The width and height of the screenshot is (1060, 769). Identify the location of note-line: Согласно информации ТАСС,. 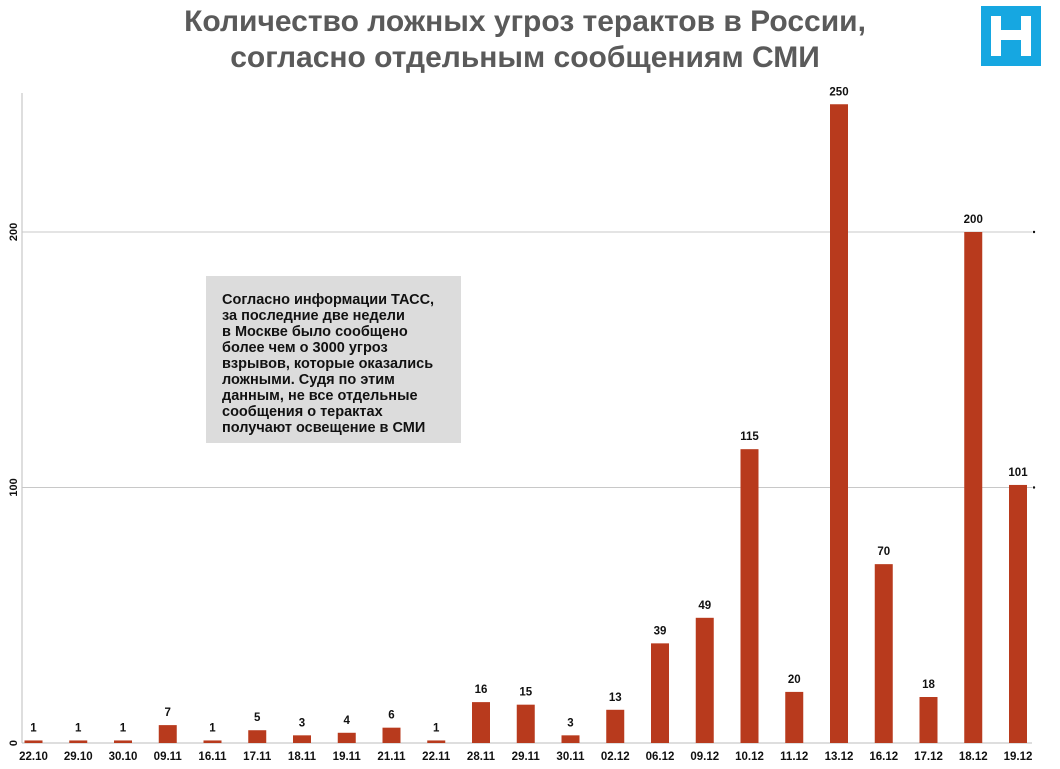
(328, 300).